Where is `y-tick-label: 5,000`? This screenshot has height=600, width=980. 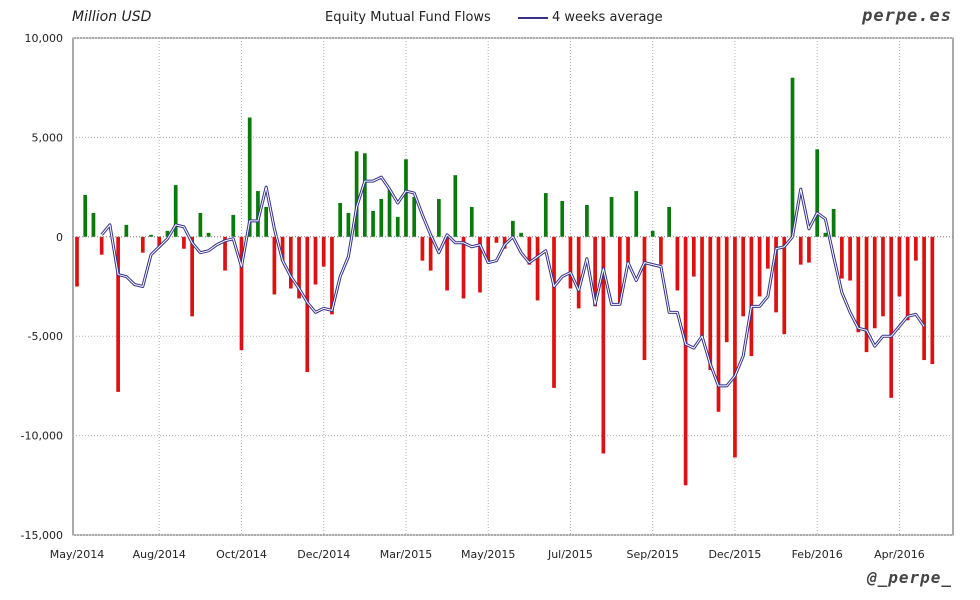 y-tick-label: 5,000 is located at coordinates (48, 137).